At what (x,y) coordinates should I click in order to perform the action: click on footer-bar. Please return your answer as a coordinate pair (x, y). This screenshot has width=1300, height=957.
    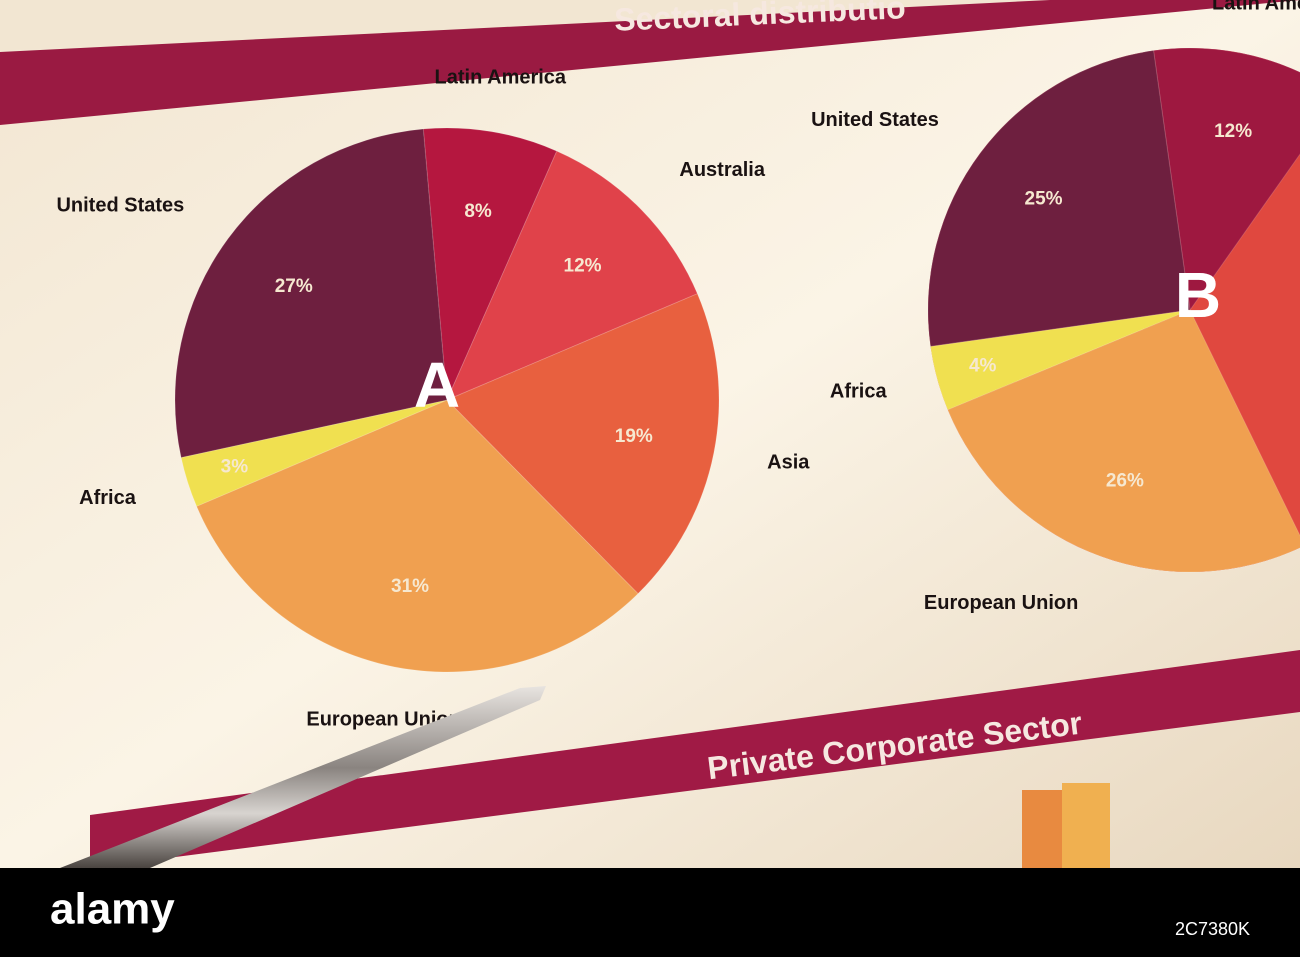
    Looking at the image, I should click on (650, 912).